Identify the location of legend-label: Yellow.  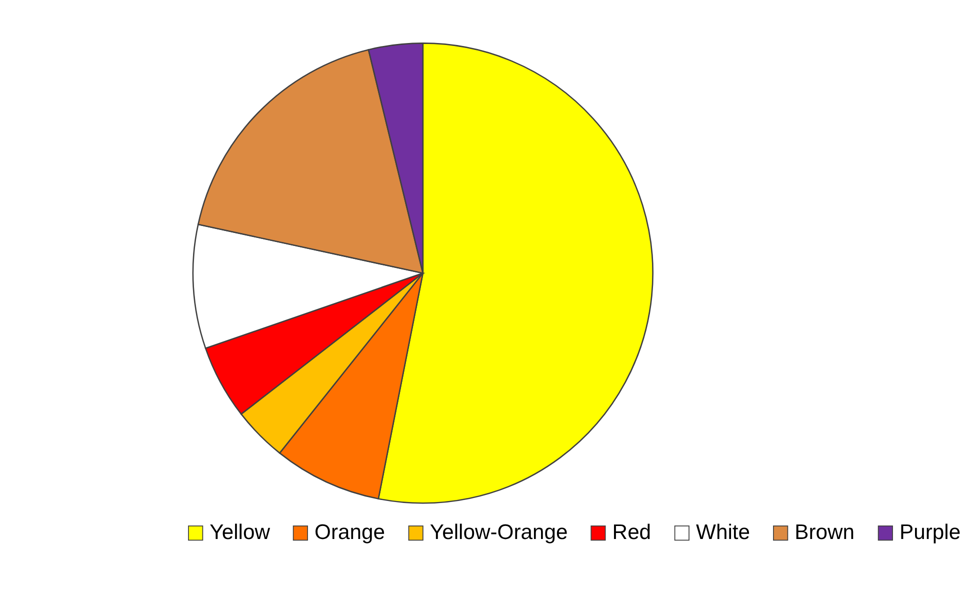
(240, 532).